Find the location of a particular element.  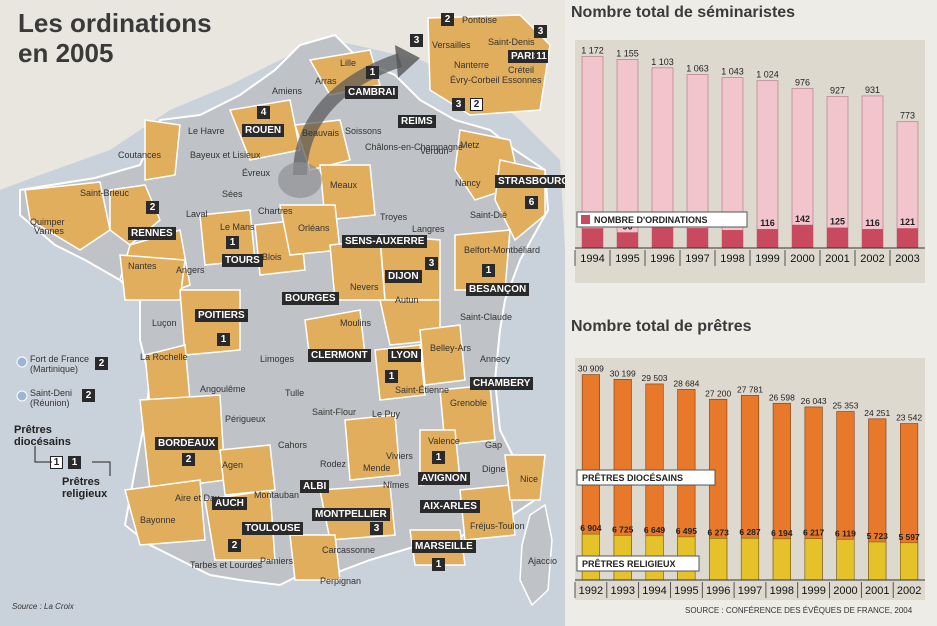

map-source: Source : La Croix is located at coordinates (43, 606).